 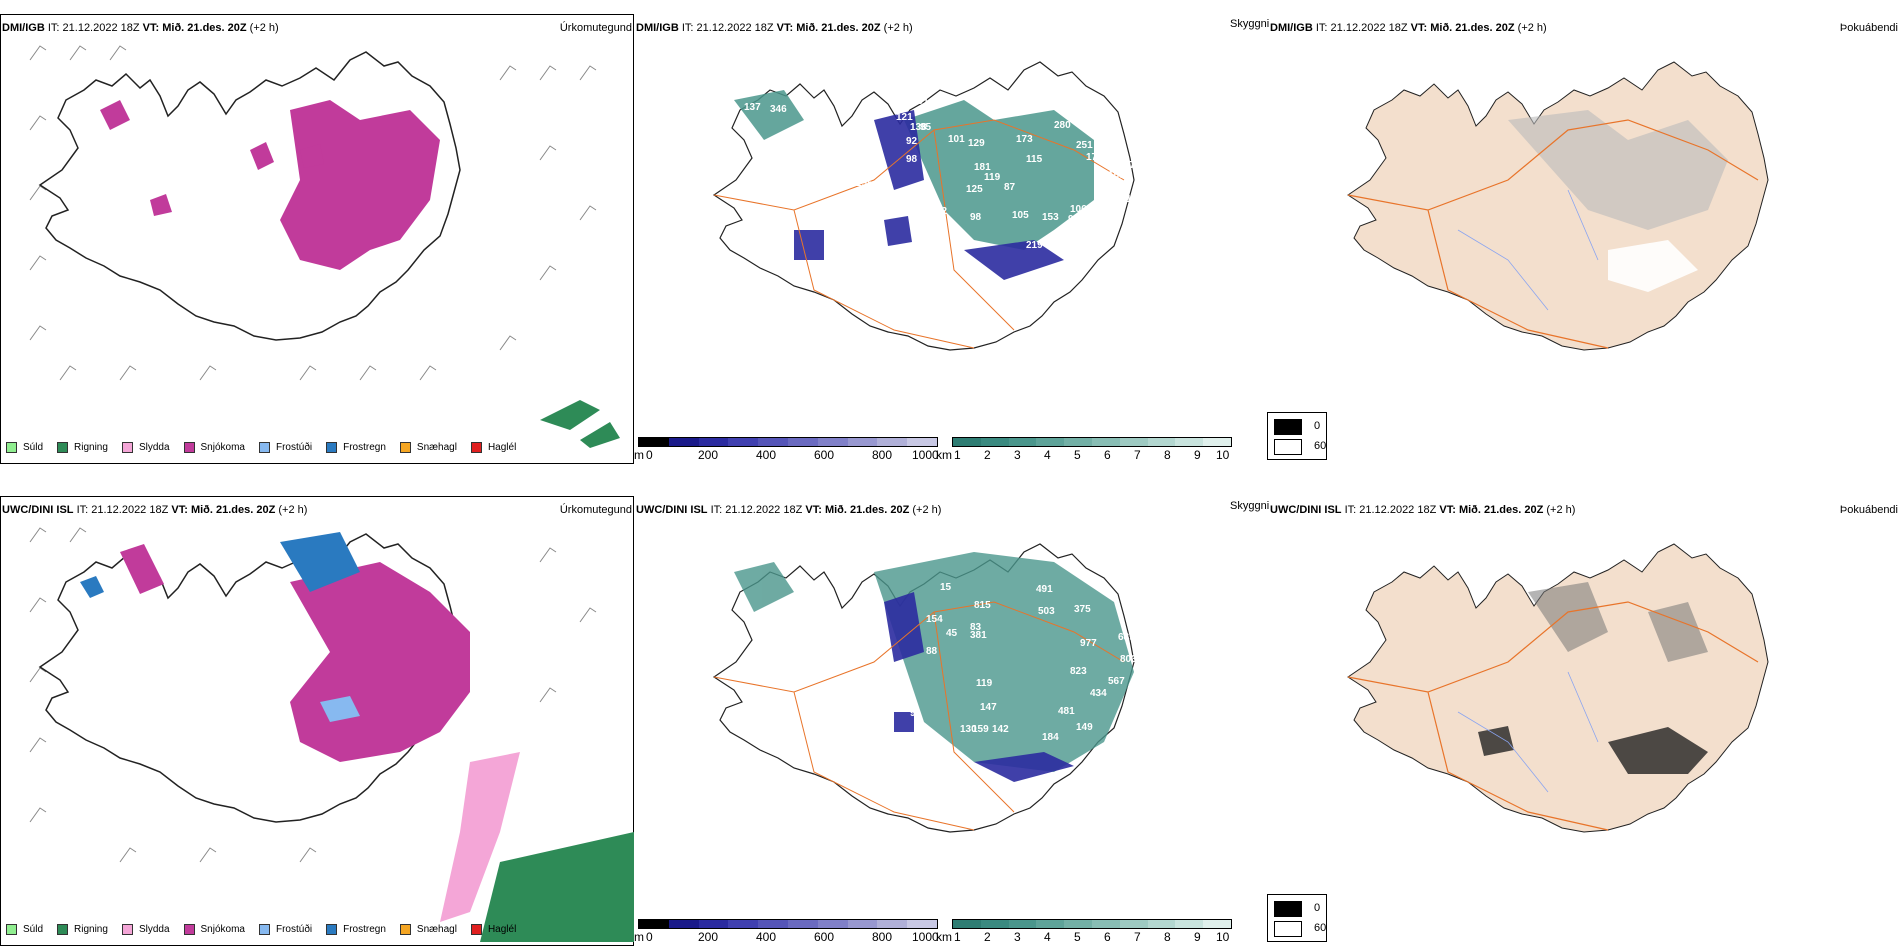 I want to click on visibility-value: 689, so click(x=1126, y=637).